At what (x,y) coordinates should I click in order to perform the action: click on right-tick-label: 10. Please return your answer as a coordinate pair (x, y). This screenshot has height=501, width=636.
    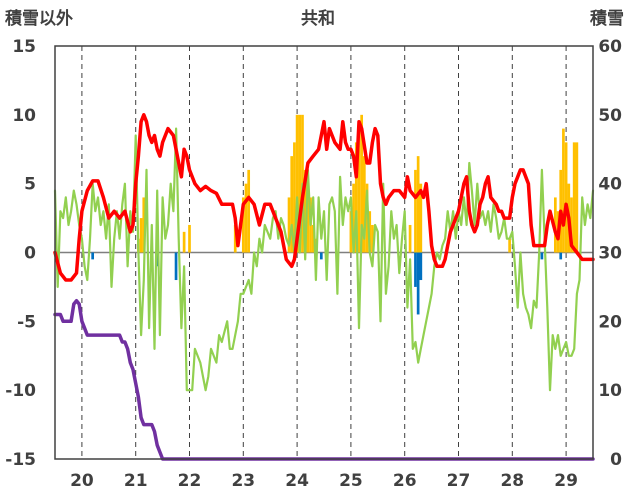
    Looking at the image, I should click on (610, 391).